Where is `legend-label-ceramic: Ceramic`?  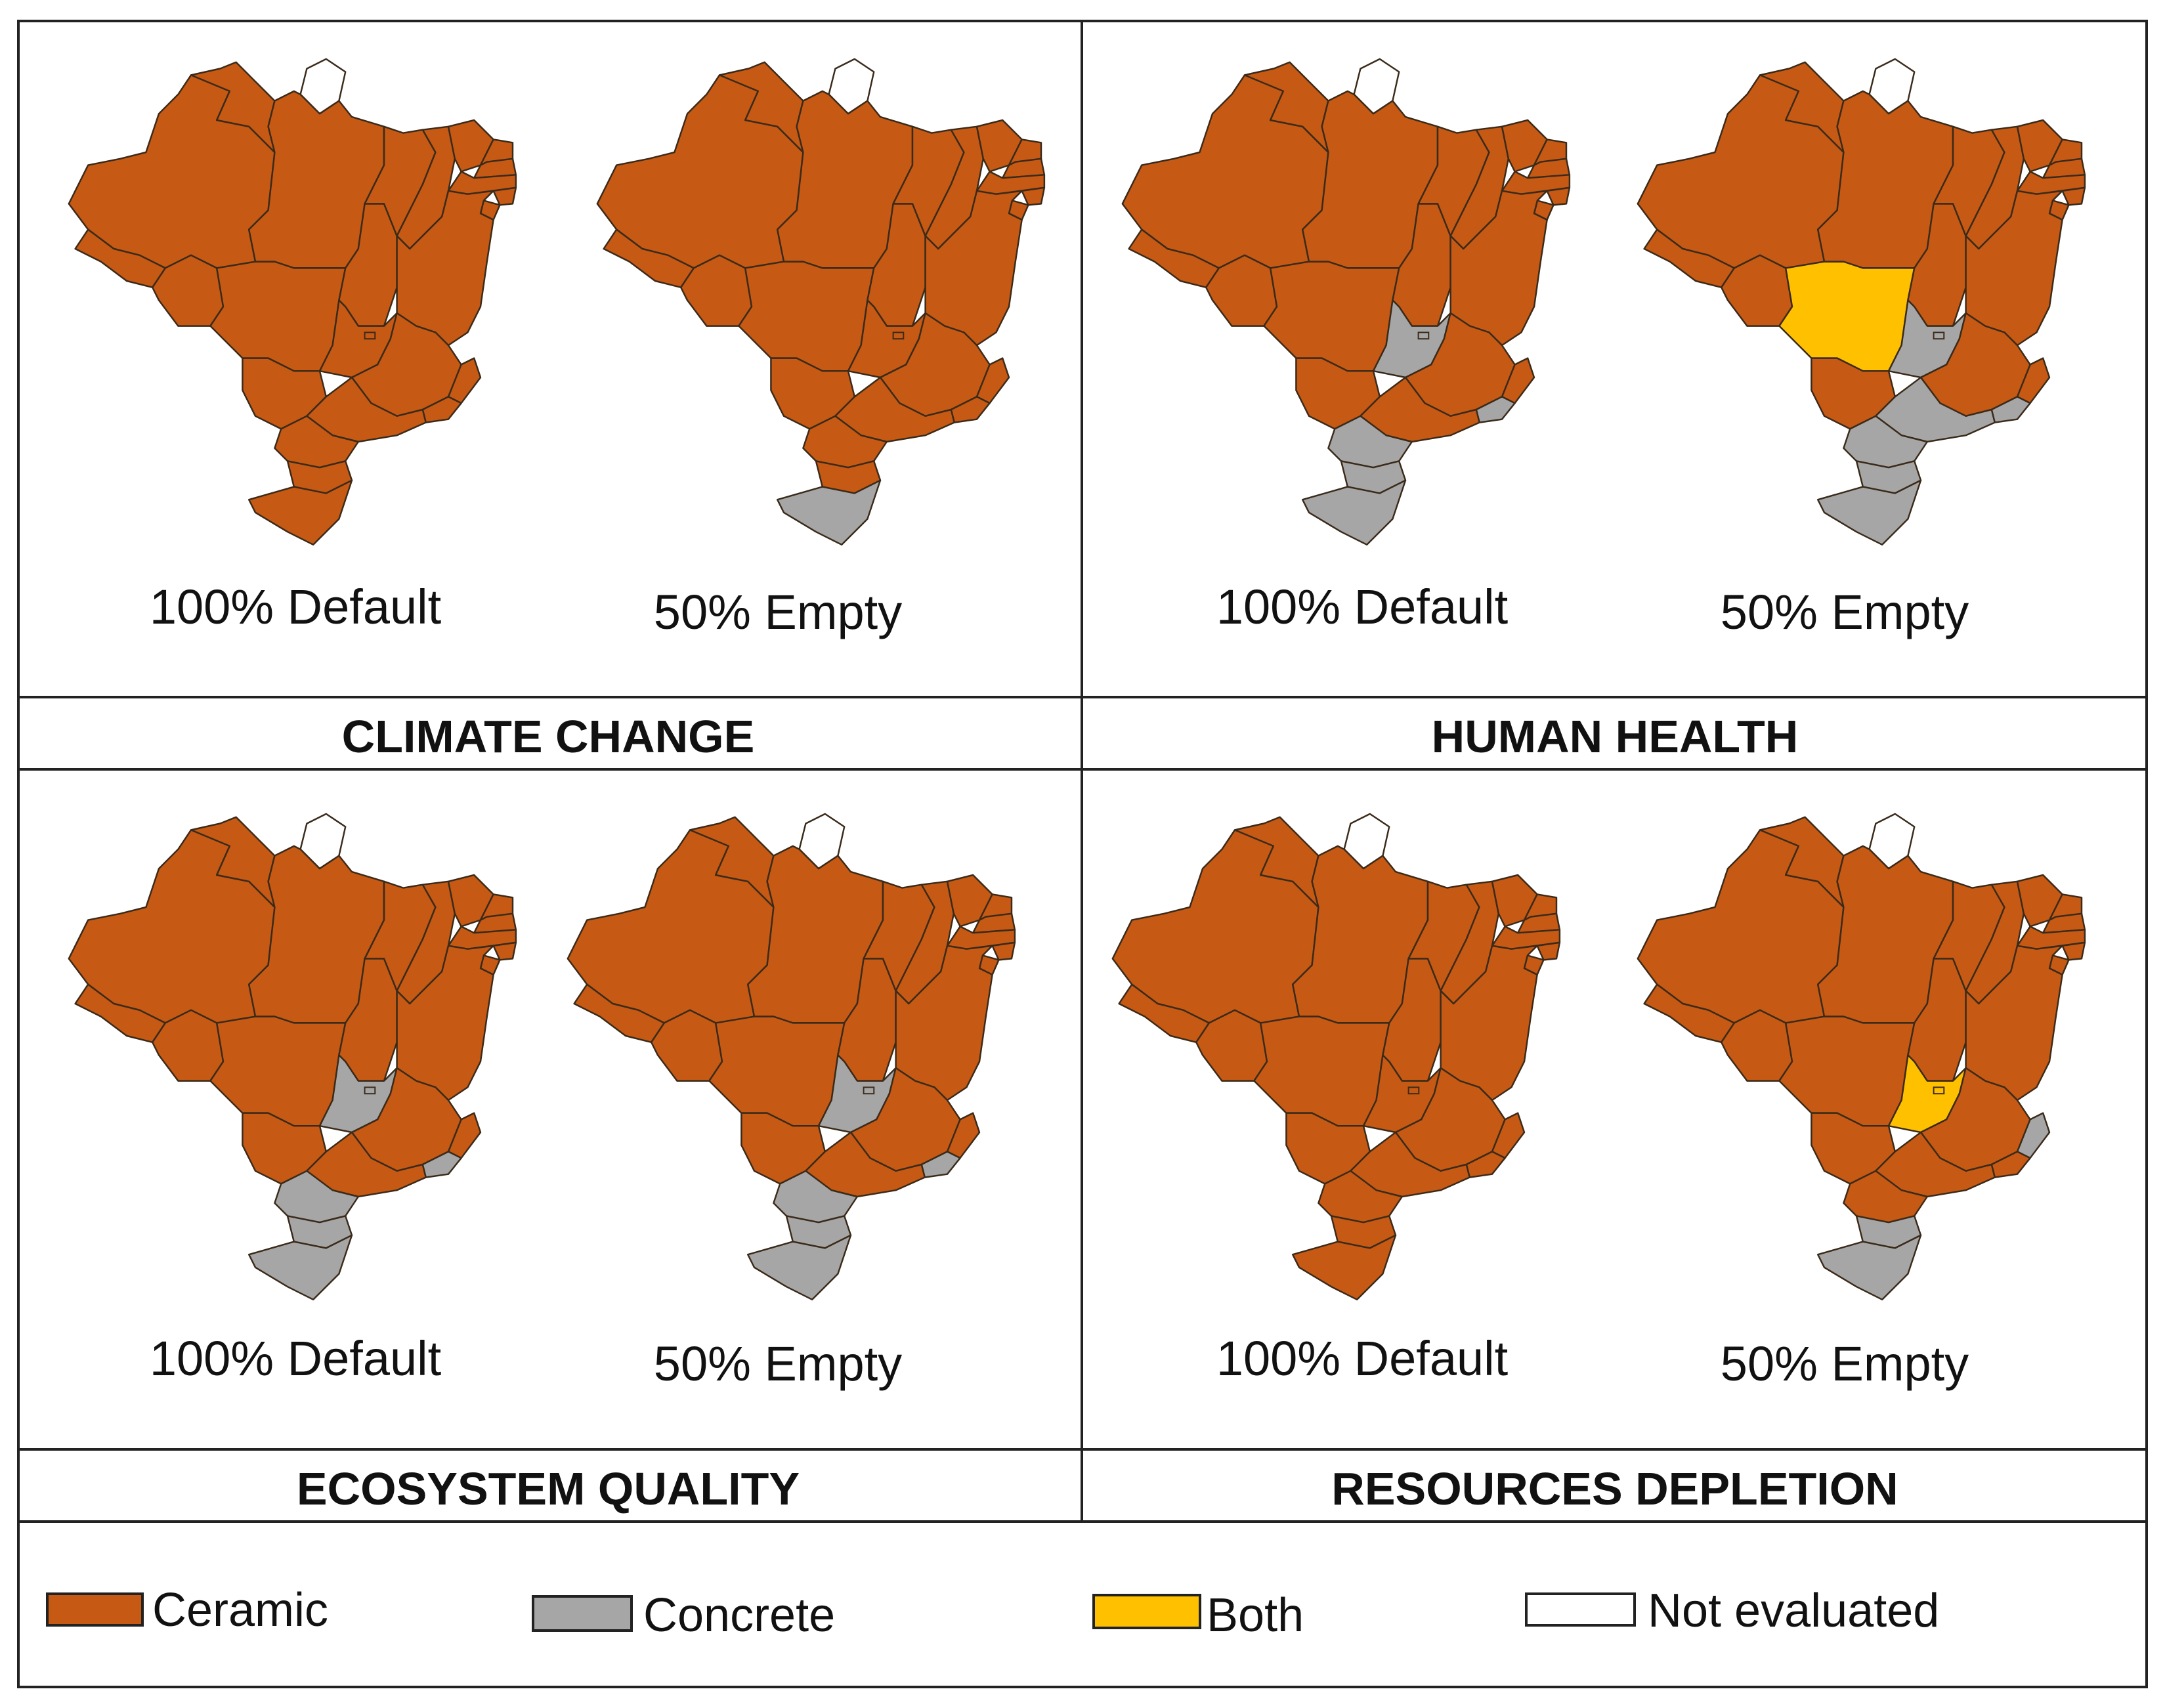
legend-label-ceramic: Ceramic is located at coordinates (240, 1610).